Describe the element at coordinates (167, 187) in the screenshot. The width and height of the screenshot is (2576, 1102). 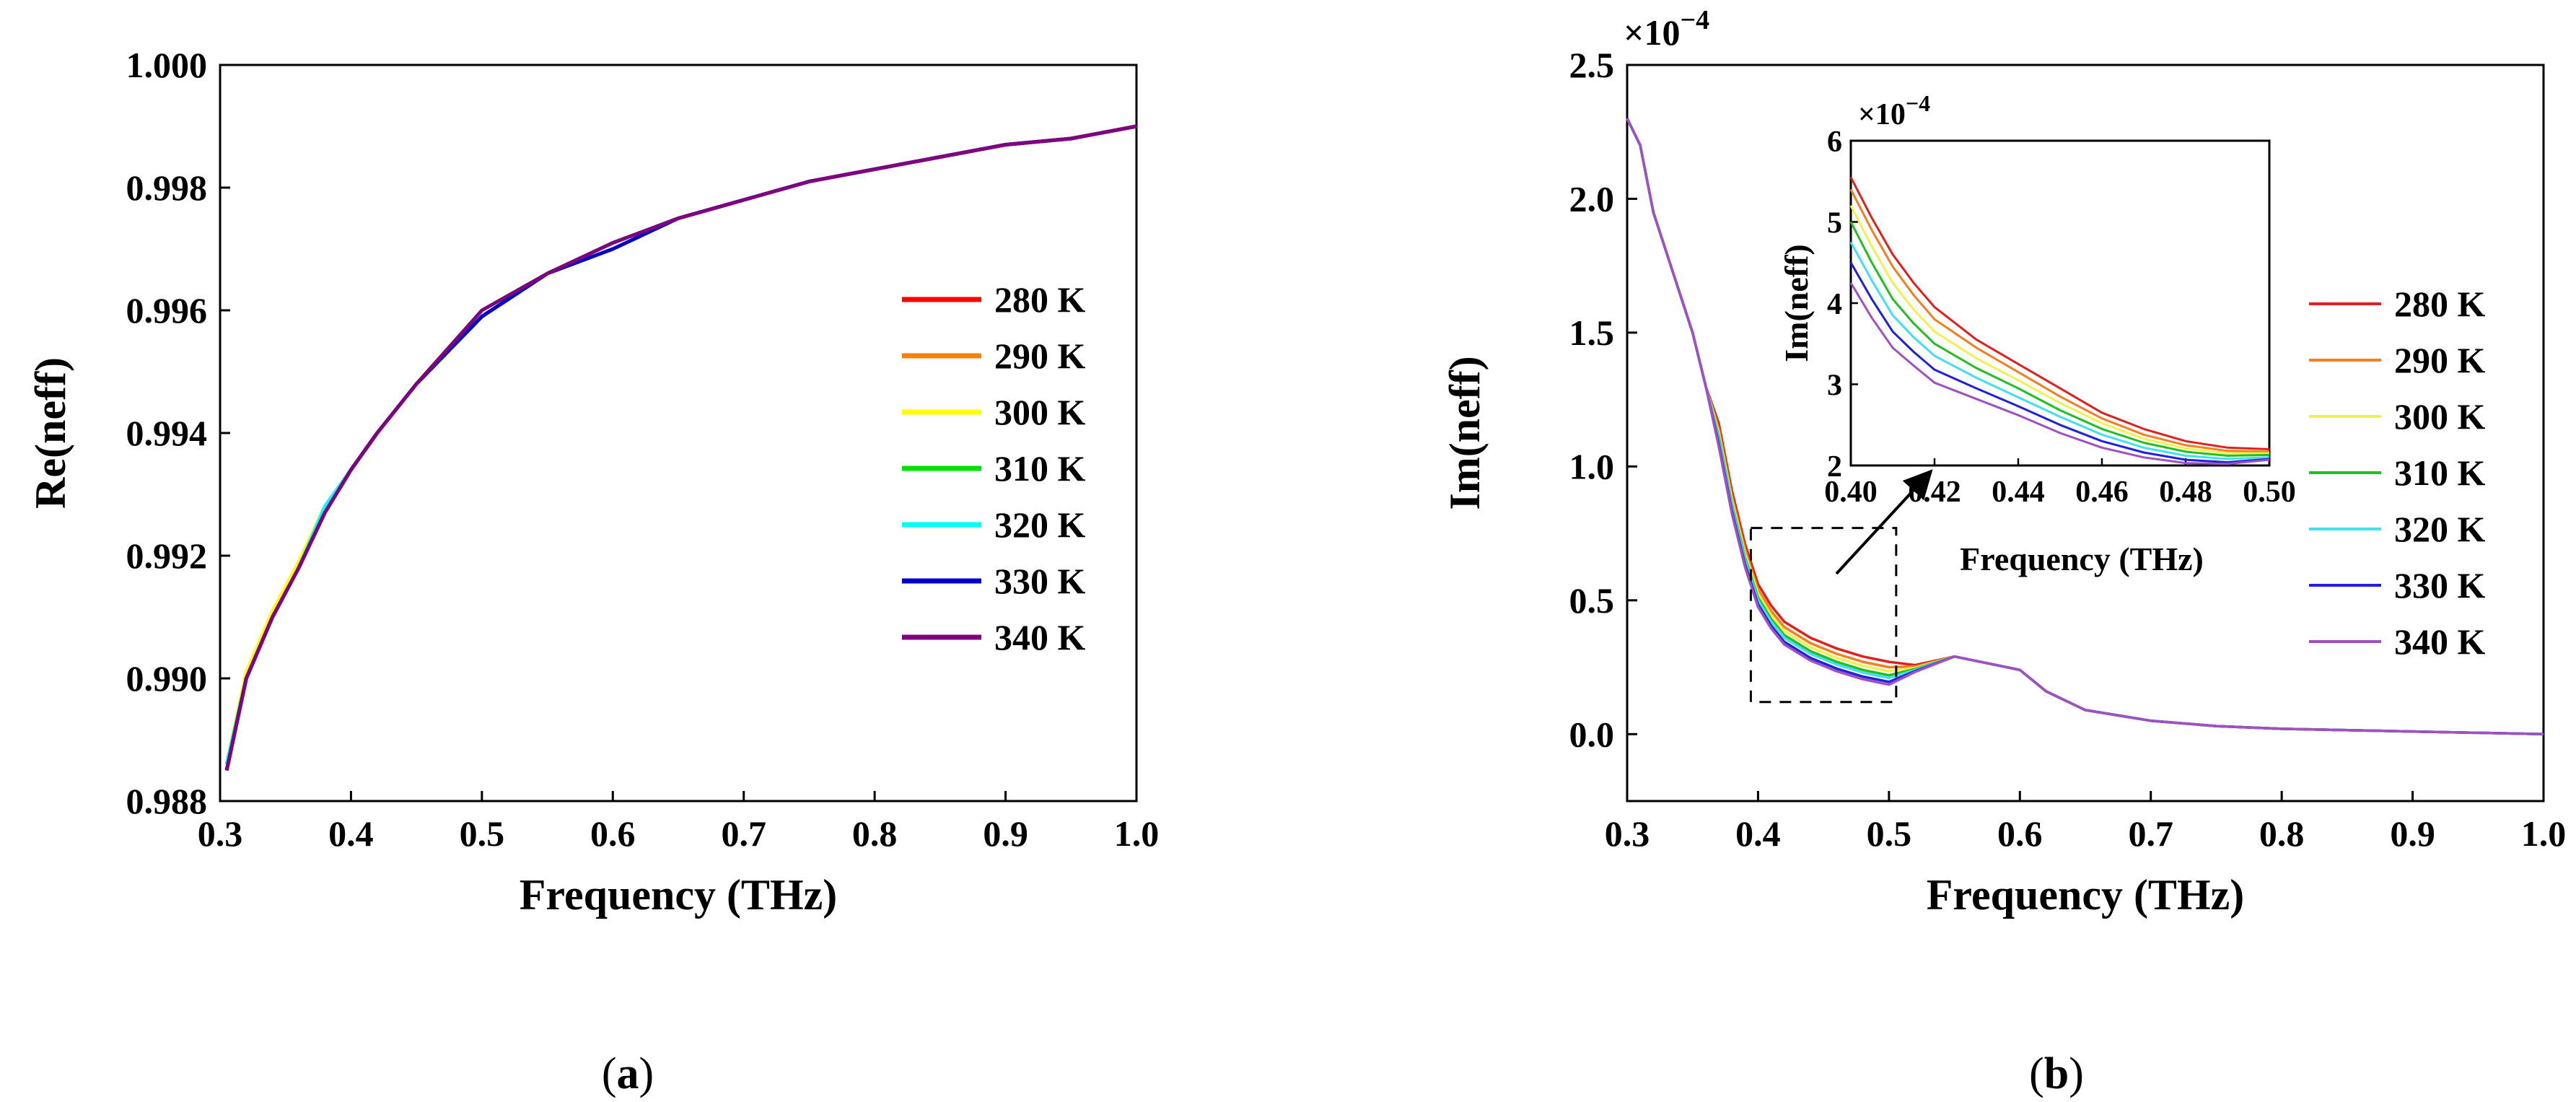
I see `chart-a-ytick-label: 0.998` at that location.